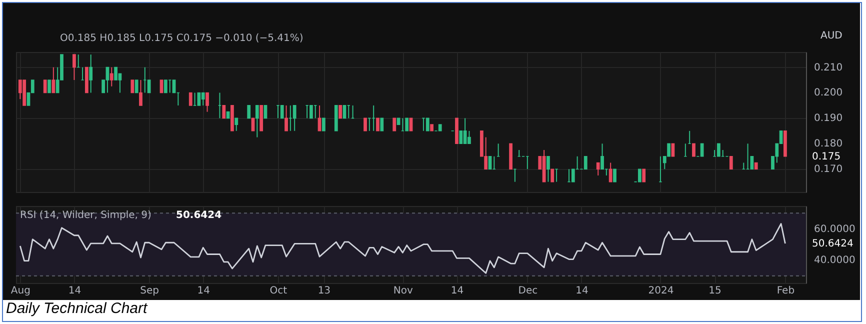 Image resolution: width=866 pixels, height=324 pixels. Describe the element at coordinates (324, 291) in the screenshot. I see `x-tick-label: 13` at that location.